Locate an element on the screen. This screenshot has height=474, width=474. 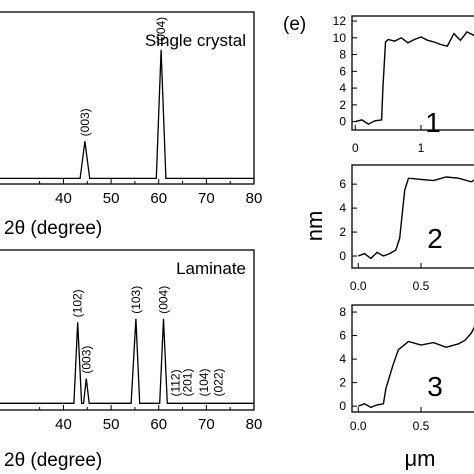
peak-label: (104) is located at coordinates (204, 383).